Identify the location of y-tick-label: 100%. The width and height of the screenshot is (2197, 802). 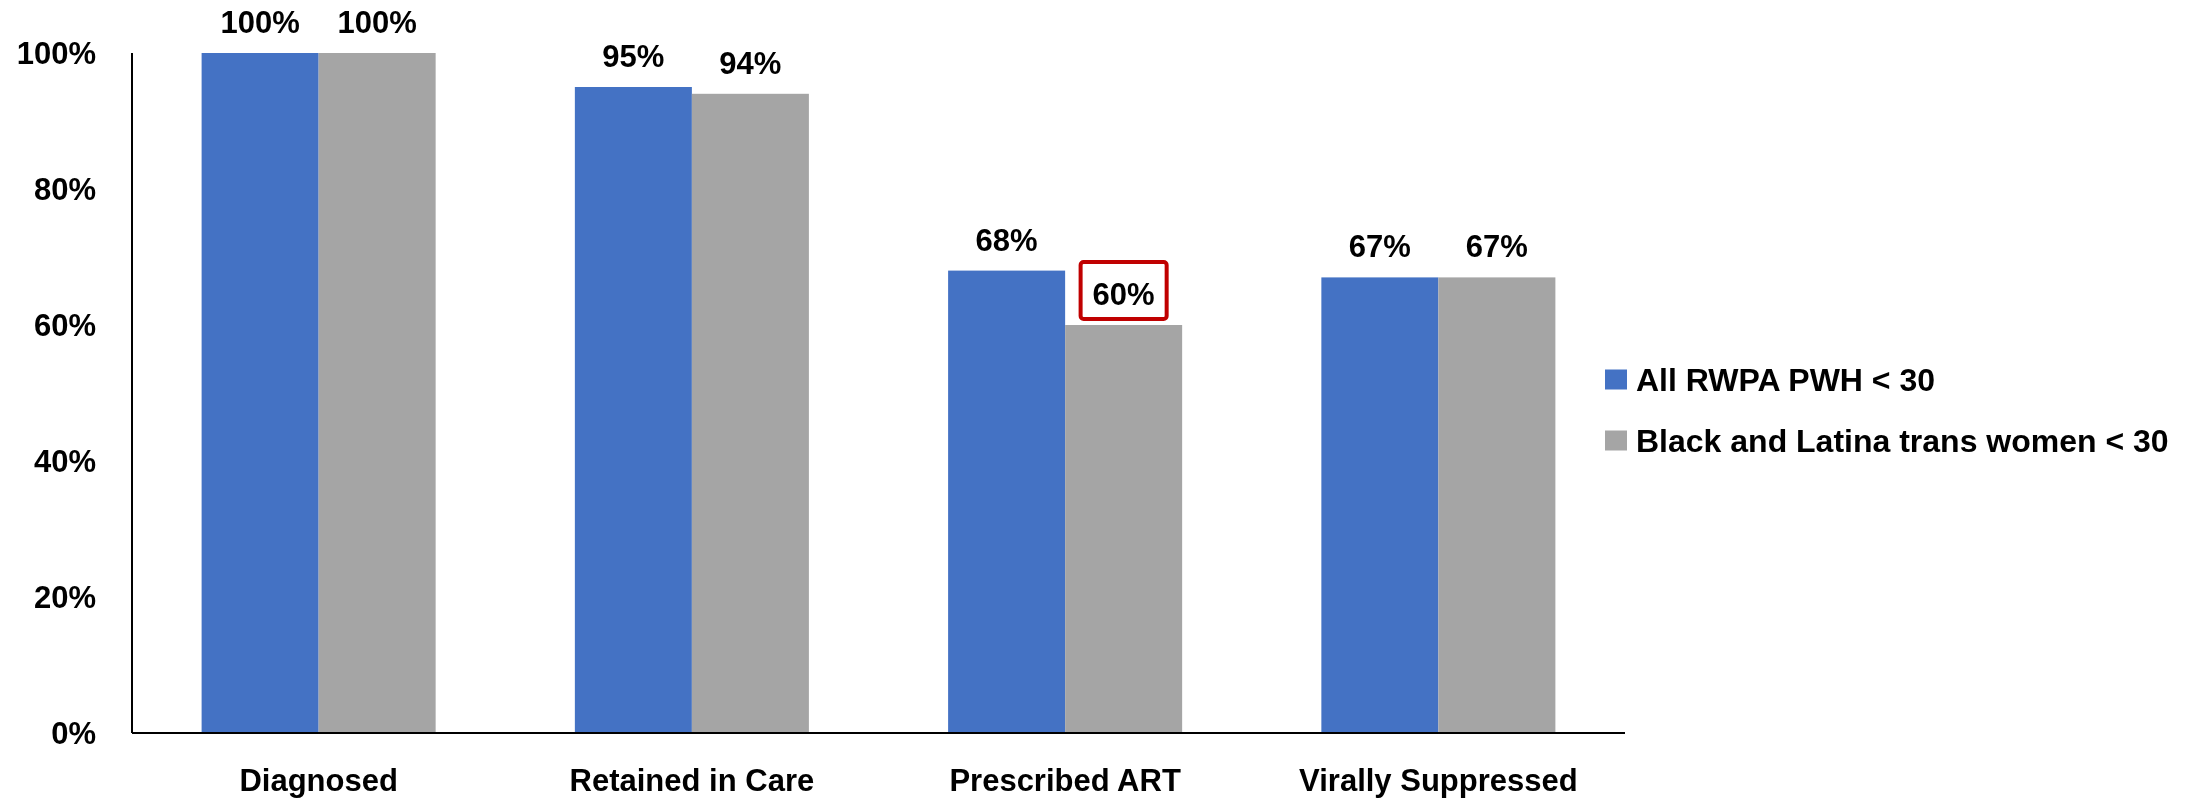
(56, 53).